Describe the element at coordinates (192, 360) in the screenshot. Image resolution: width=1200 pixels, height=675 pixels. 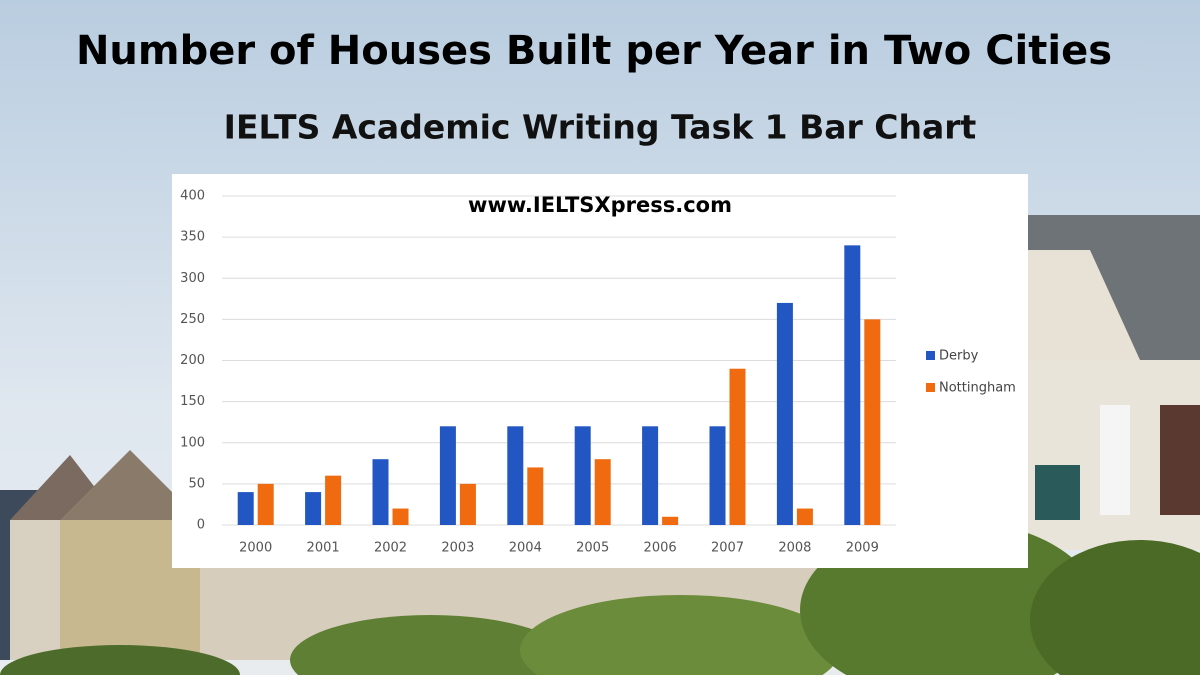
I see `y-tick-label: 200` at that location.